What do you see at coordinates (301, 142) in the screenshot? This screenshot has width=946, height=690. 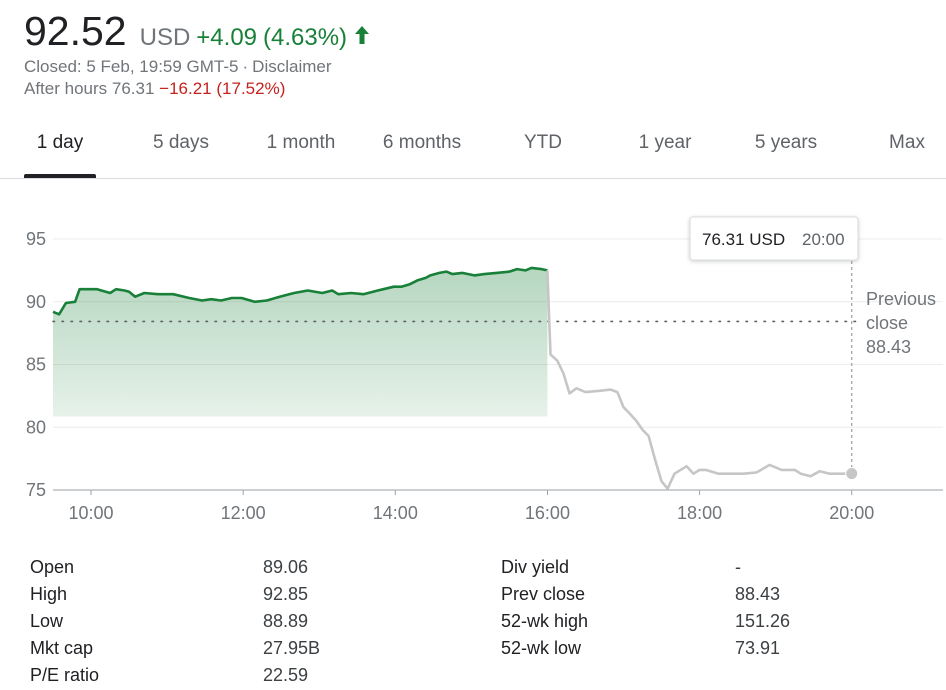 I see `tab-1-month: 1 month` at bounding box center [301, 142].